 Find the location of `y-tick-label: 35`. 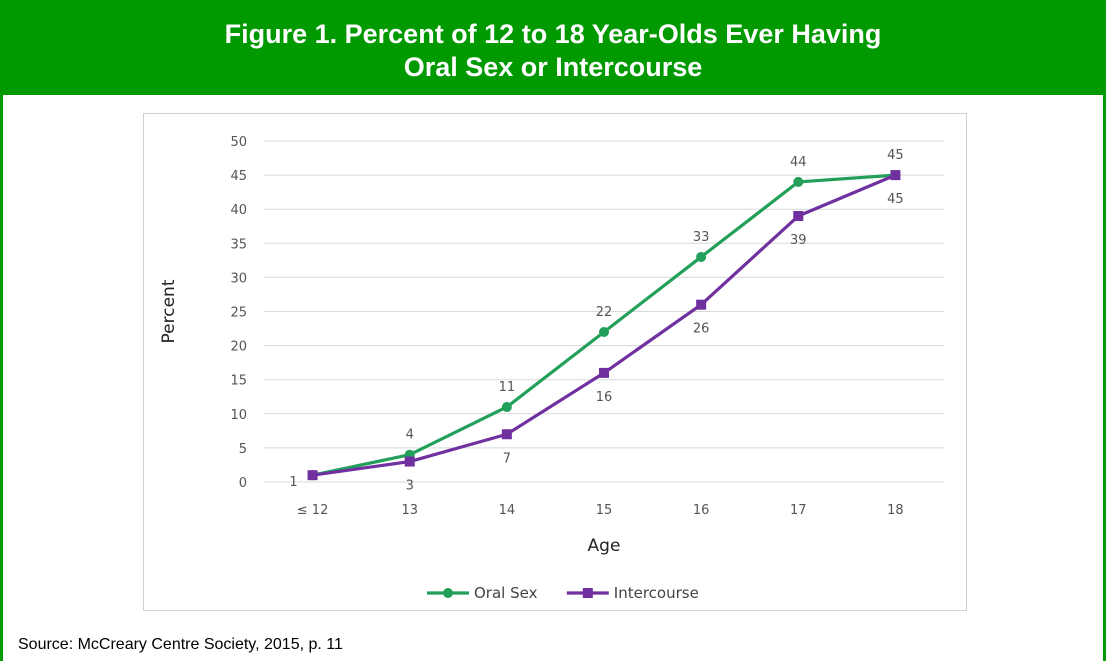

y-tick-label: 35 is located at coordinates (238, 244).